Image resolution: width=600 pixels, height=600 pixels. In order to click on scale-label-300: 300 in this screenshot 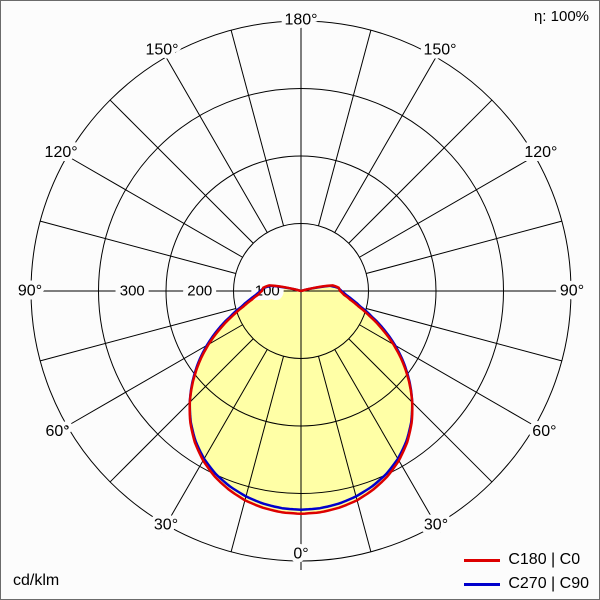, I will do `click(132, 291)`.